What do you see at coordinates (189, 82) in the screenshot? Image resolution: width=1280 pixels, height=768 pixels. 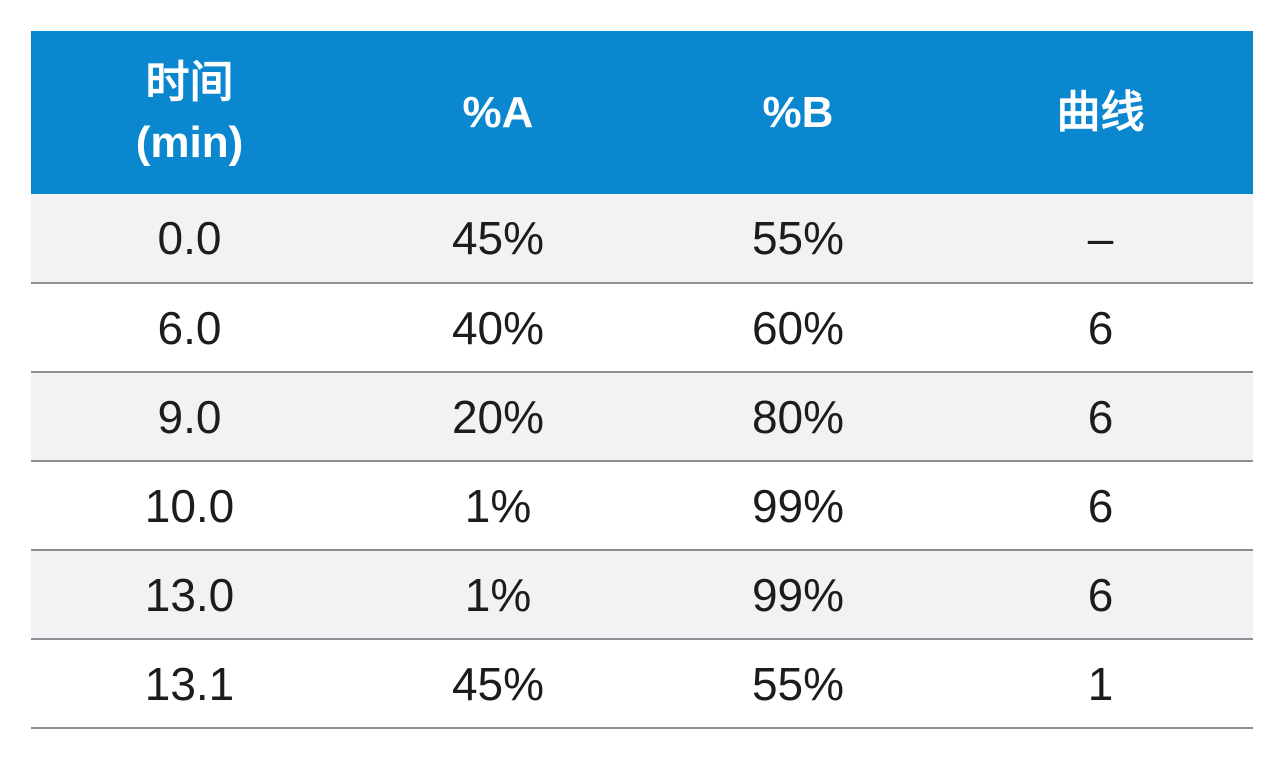 I see `header-time-label: 时间` at bounding box center [189, 82].